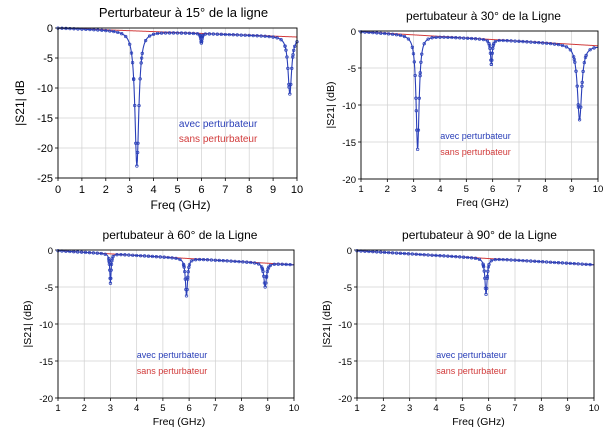  Describe the element at coordinates (20, 103) in the screenshot. I see `y-axis-label: |S21| dB` at that location.